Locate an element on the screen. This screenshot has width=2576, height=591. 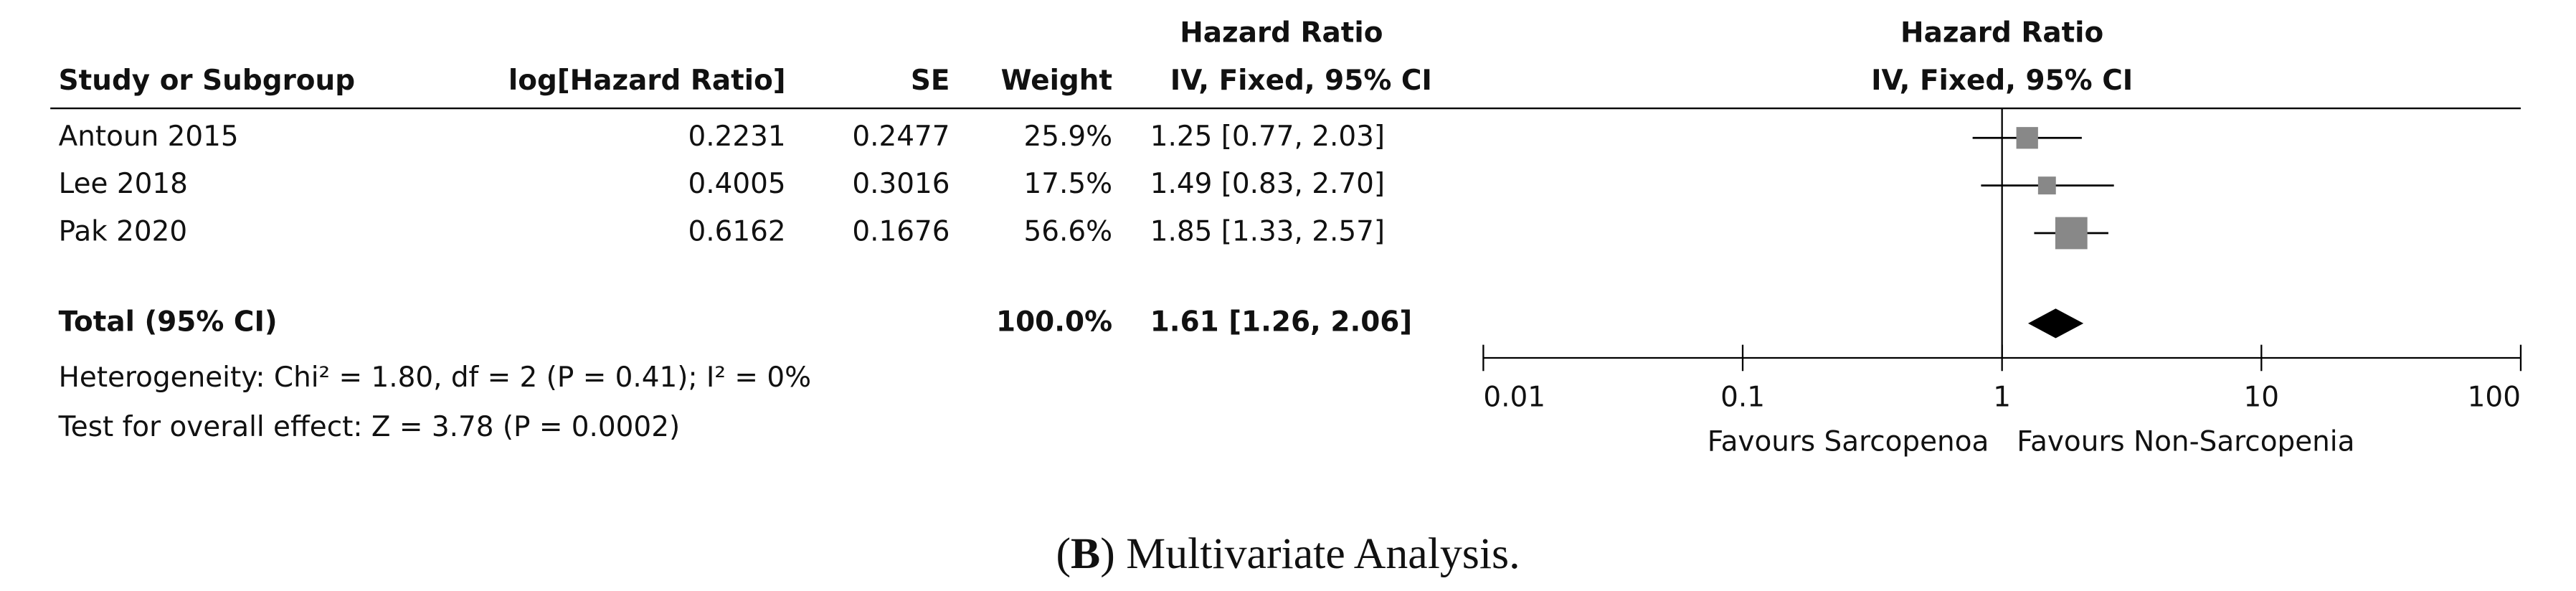
header-study: Study or Subgroup is located at coordinates (207, 81).